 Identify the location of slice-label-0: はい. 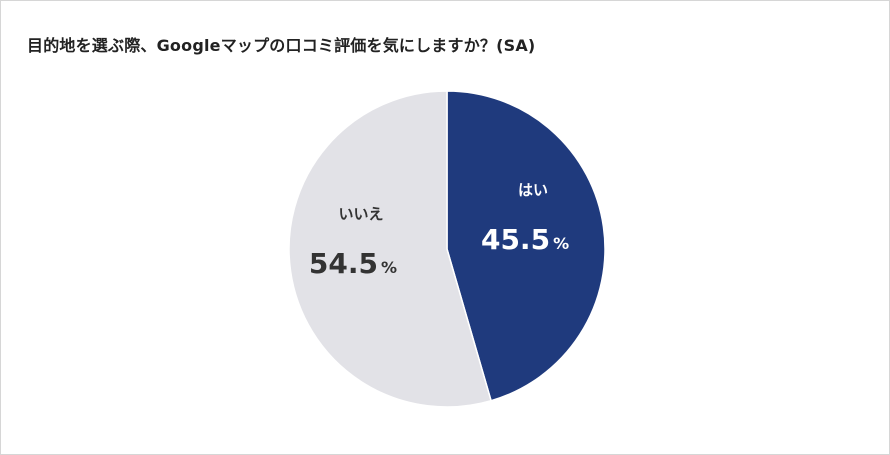
(533, 190).